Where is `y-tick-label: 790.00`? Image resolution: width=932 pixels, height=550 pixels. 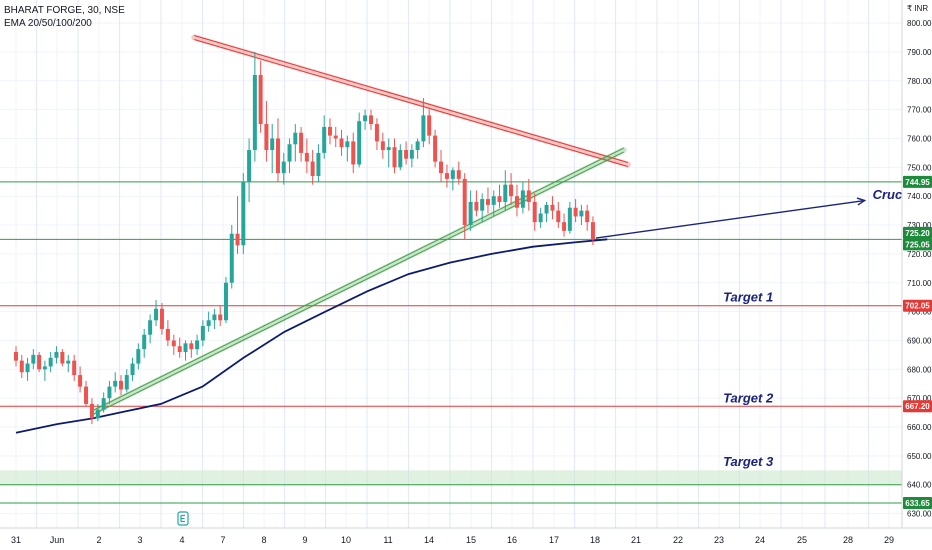
y-tick-label: 790.00 is located at coordinates (919, 52).